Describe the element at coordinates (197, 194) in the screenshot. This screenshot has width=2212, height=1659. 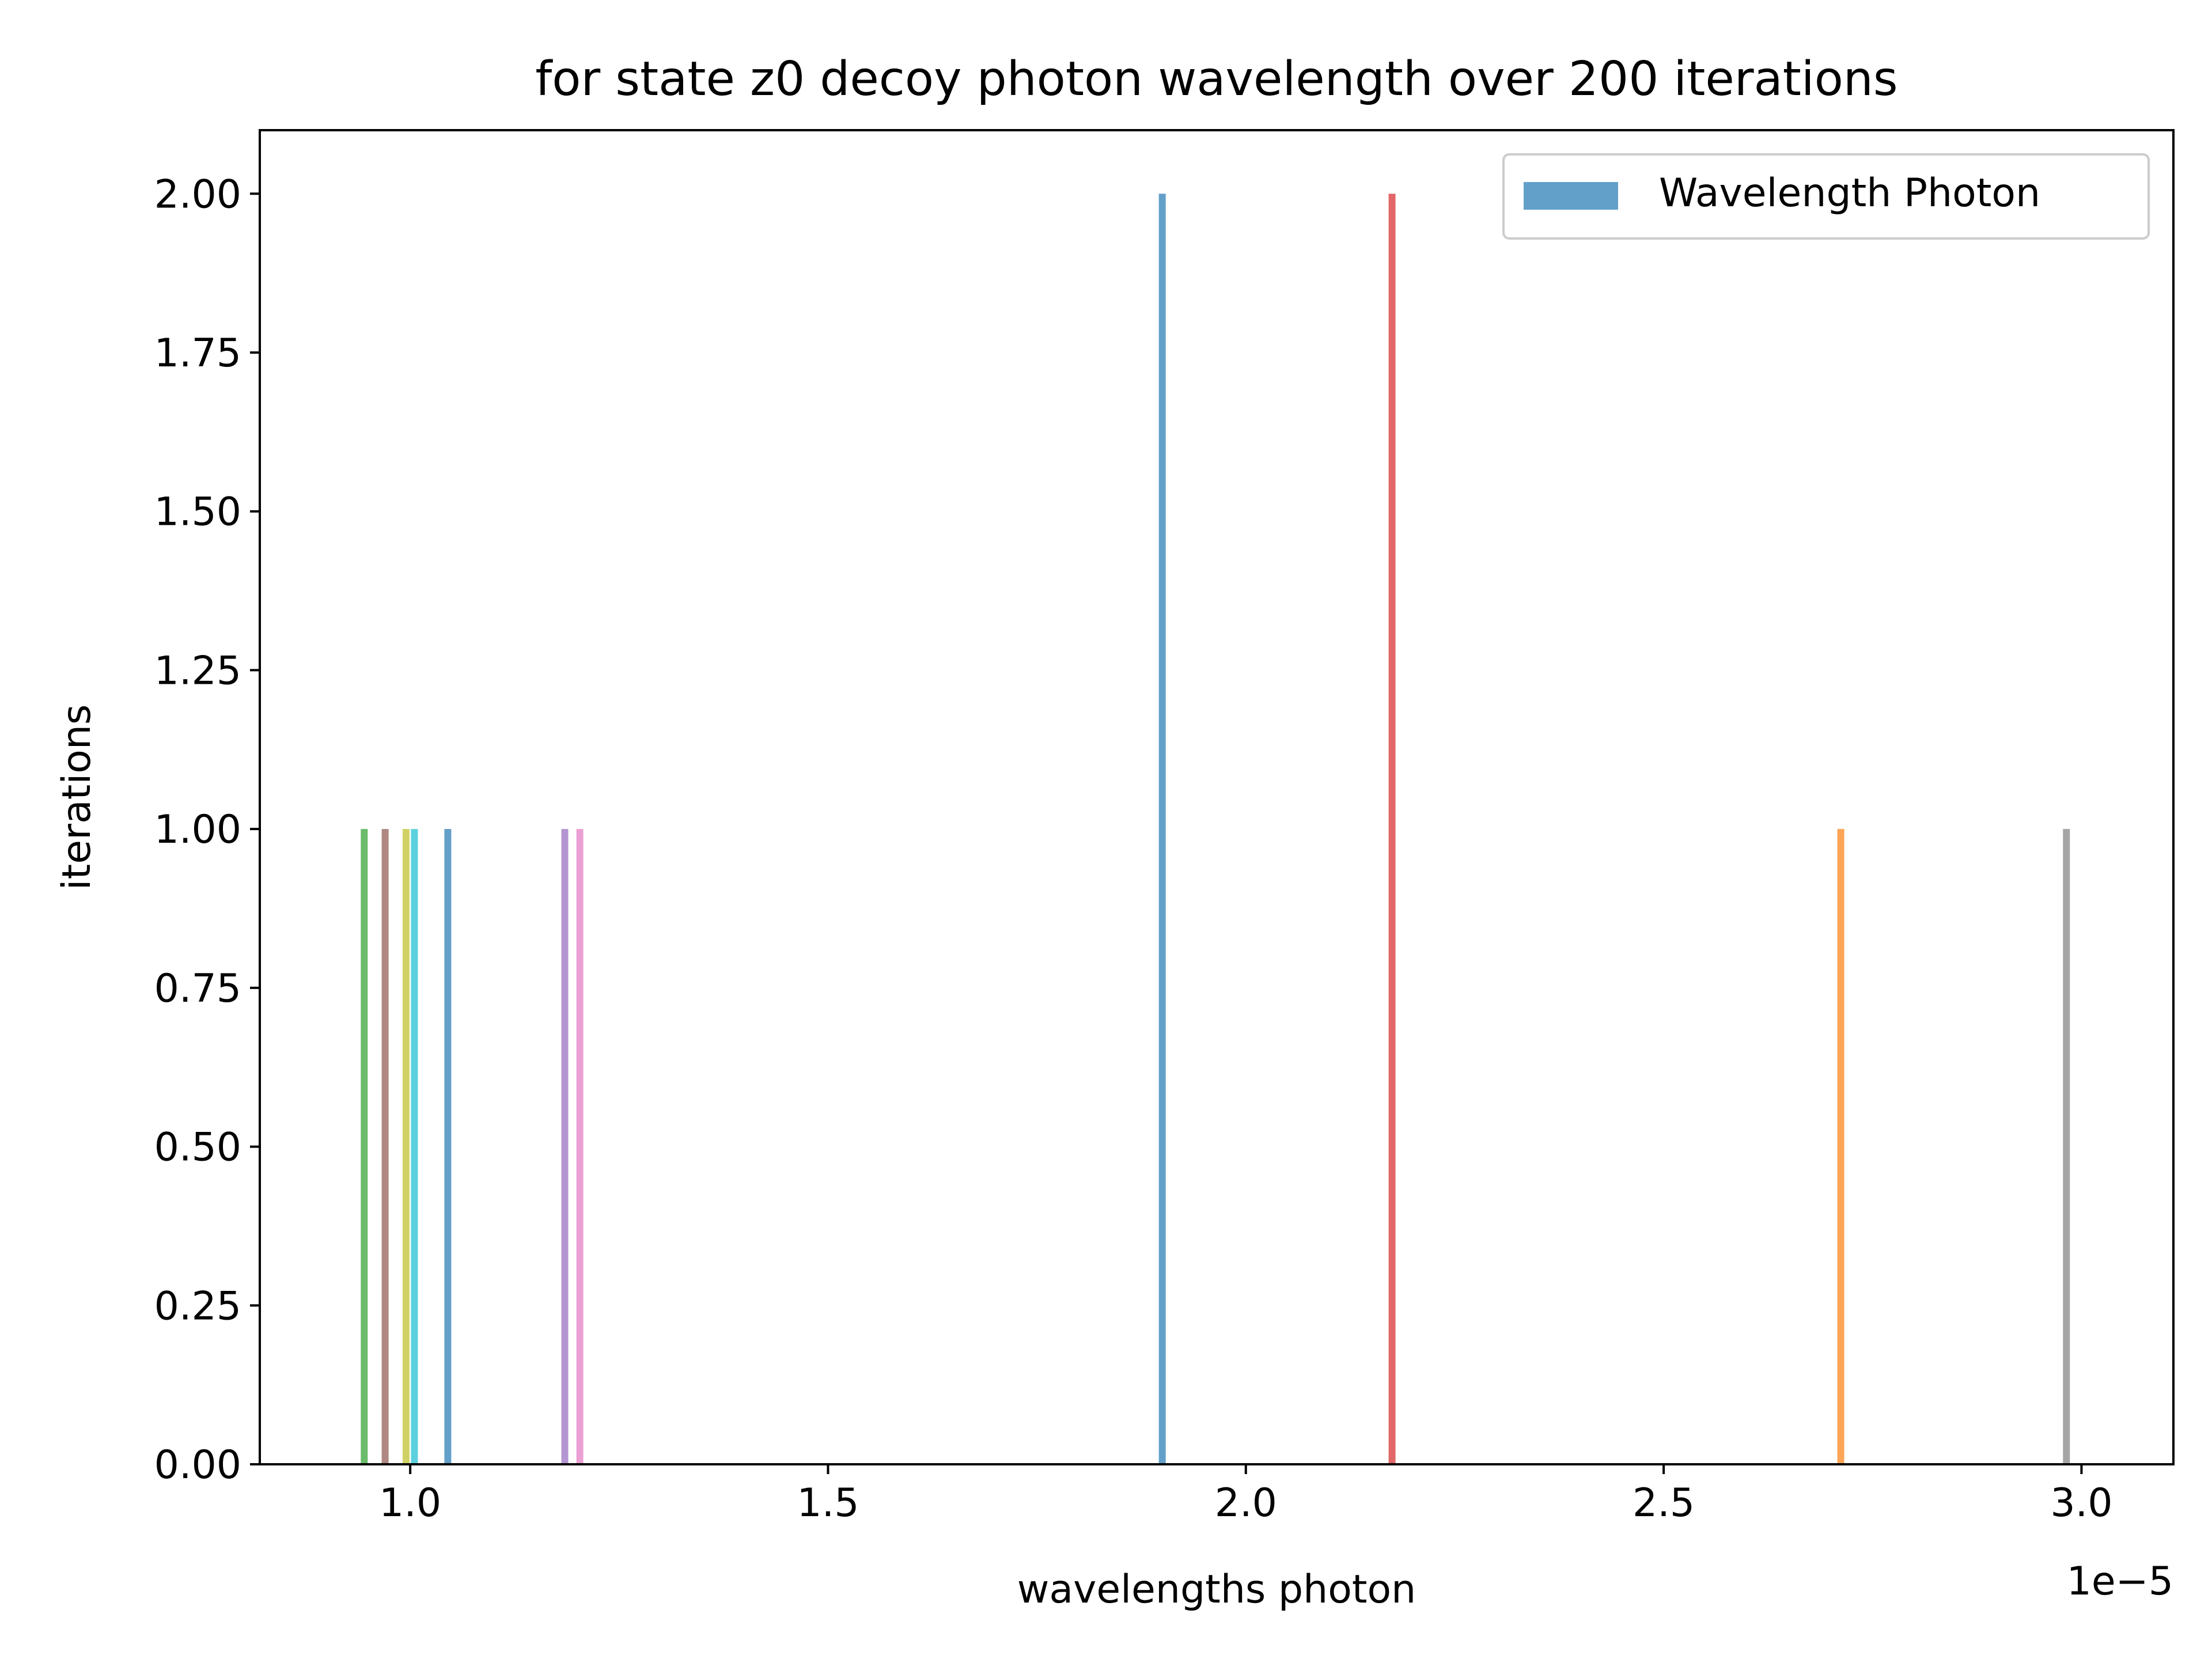
I see `y-tick-label: 2.00` at that location.